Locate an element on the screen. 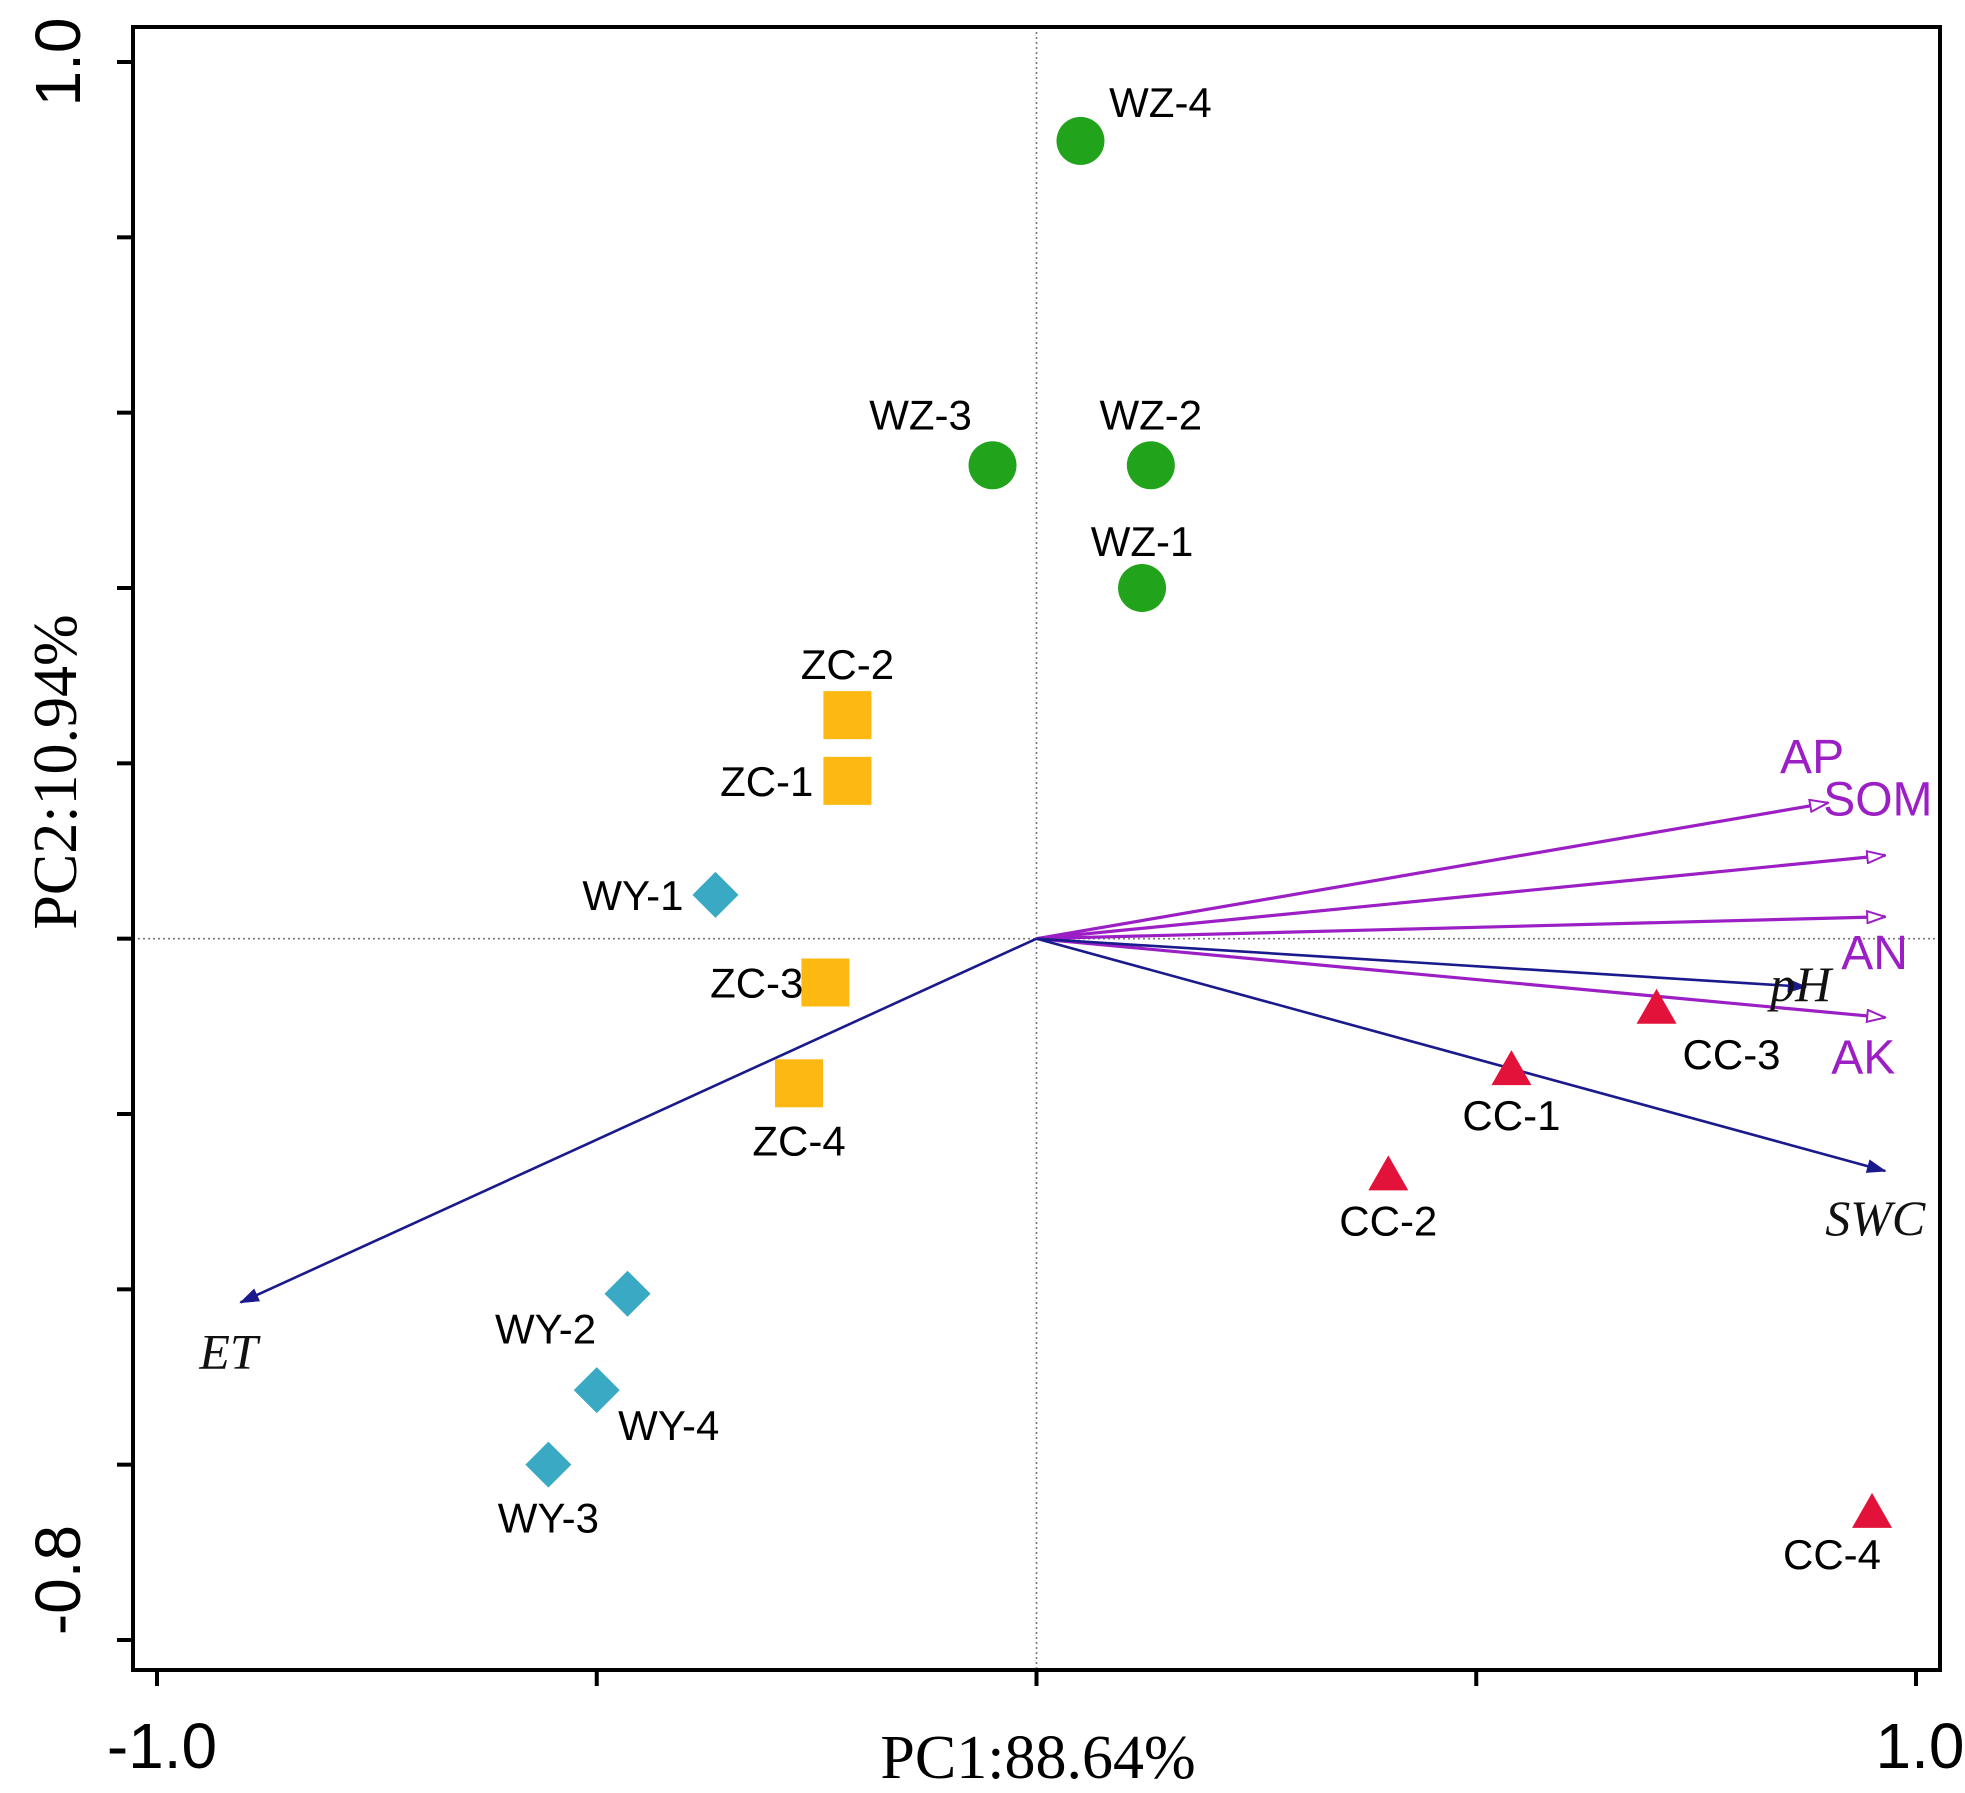  vector-label-ak: AK is located at coordinates (1863, 1058).